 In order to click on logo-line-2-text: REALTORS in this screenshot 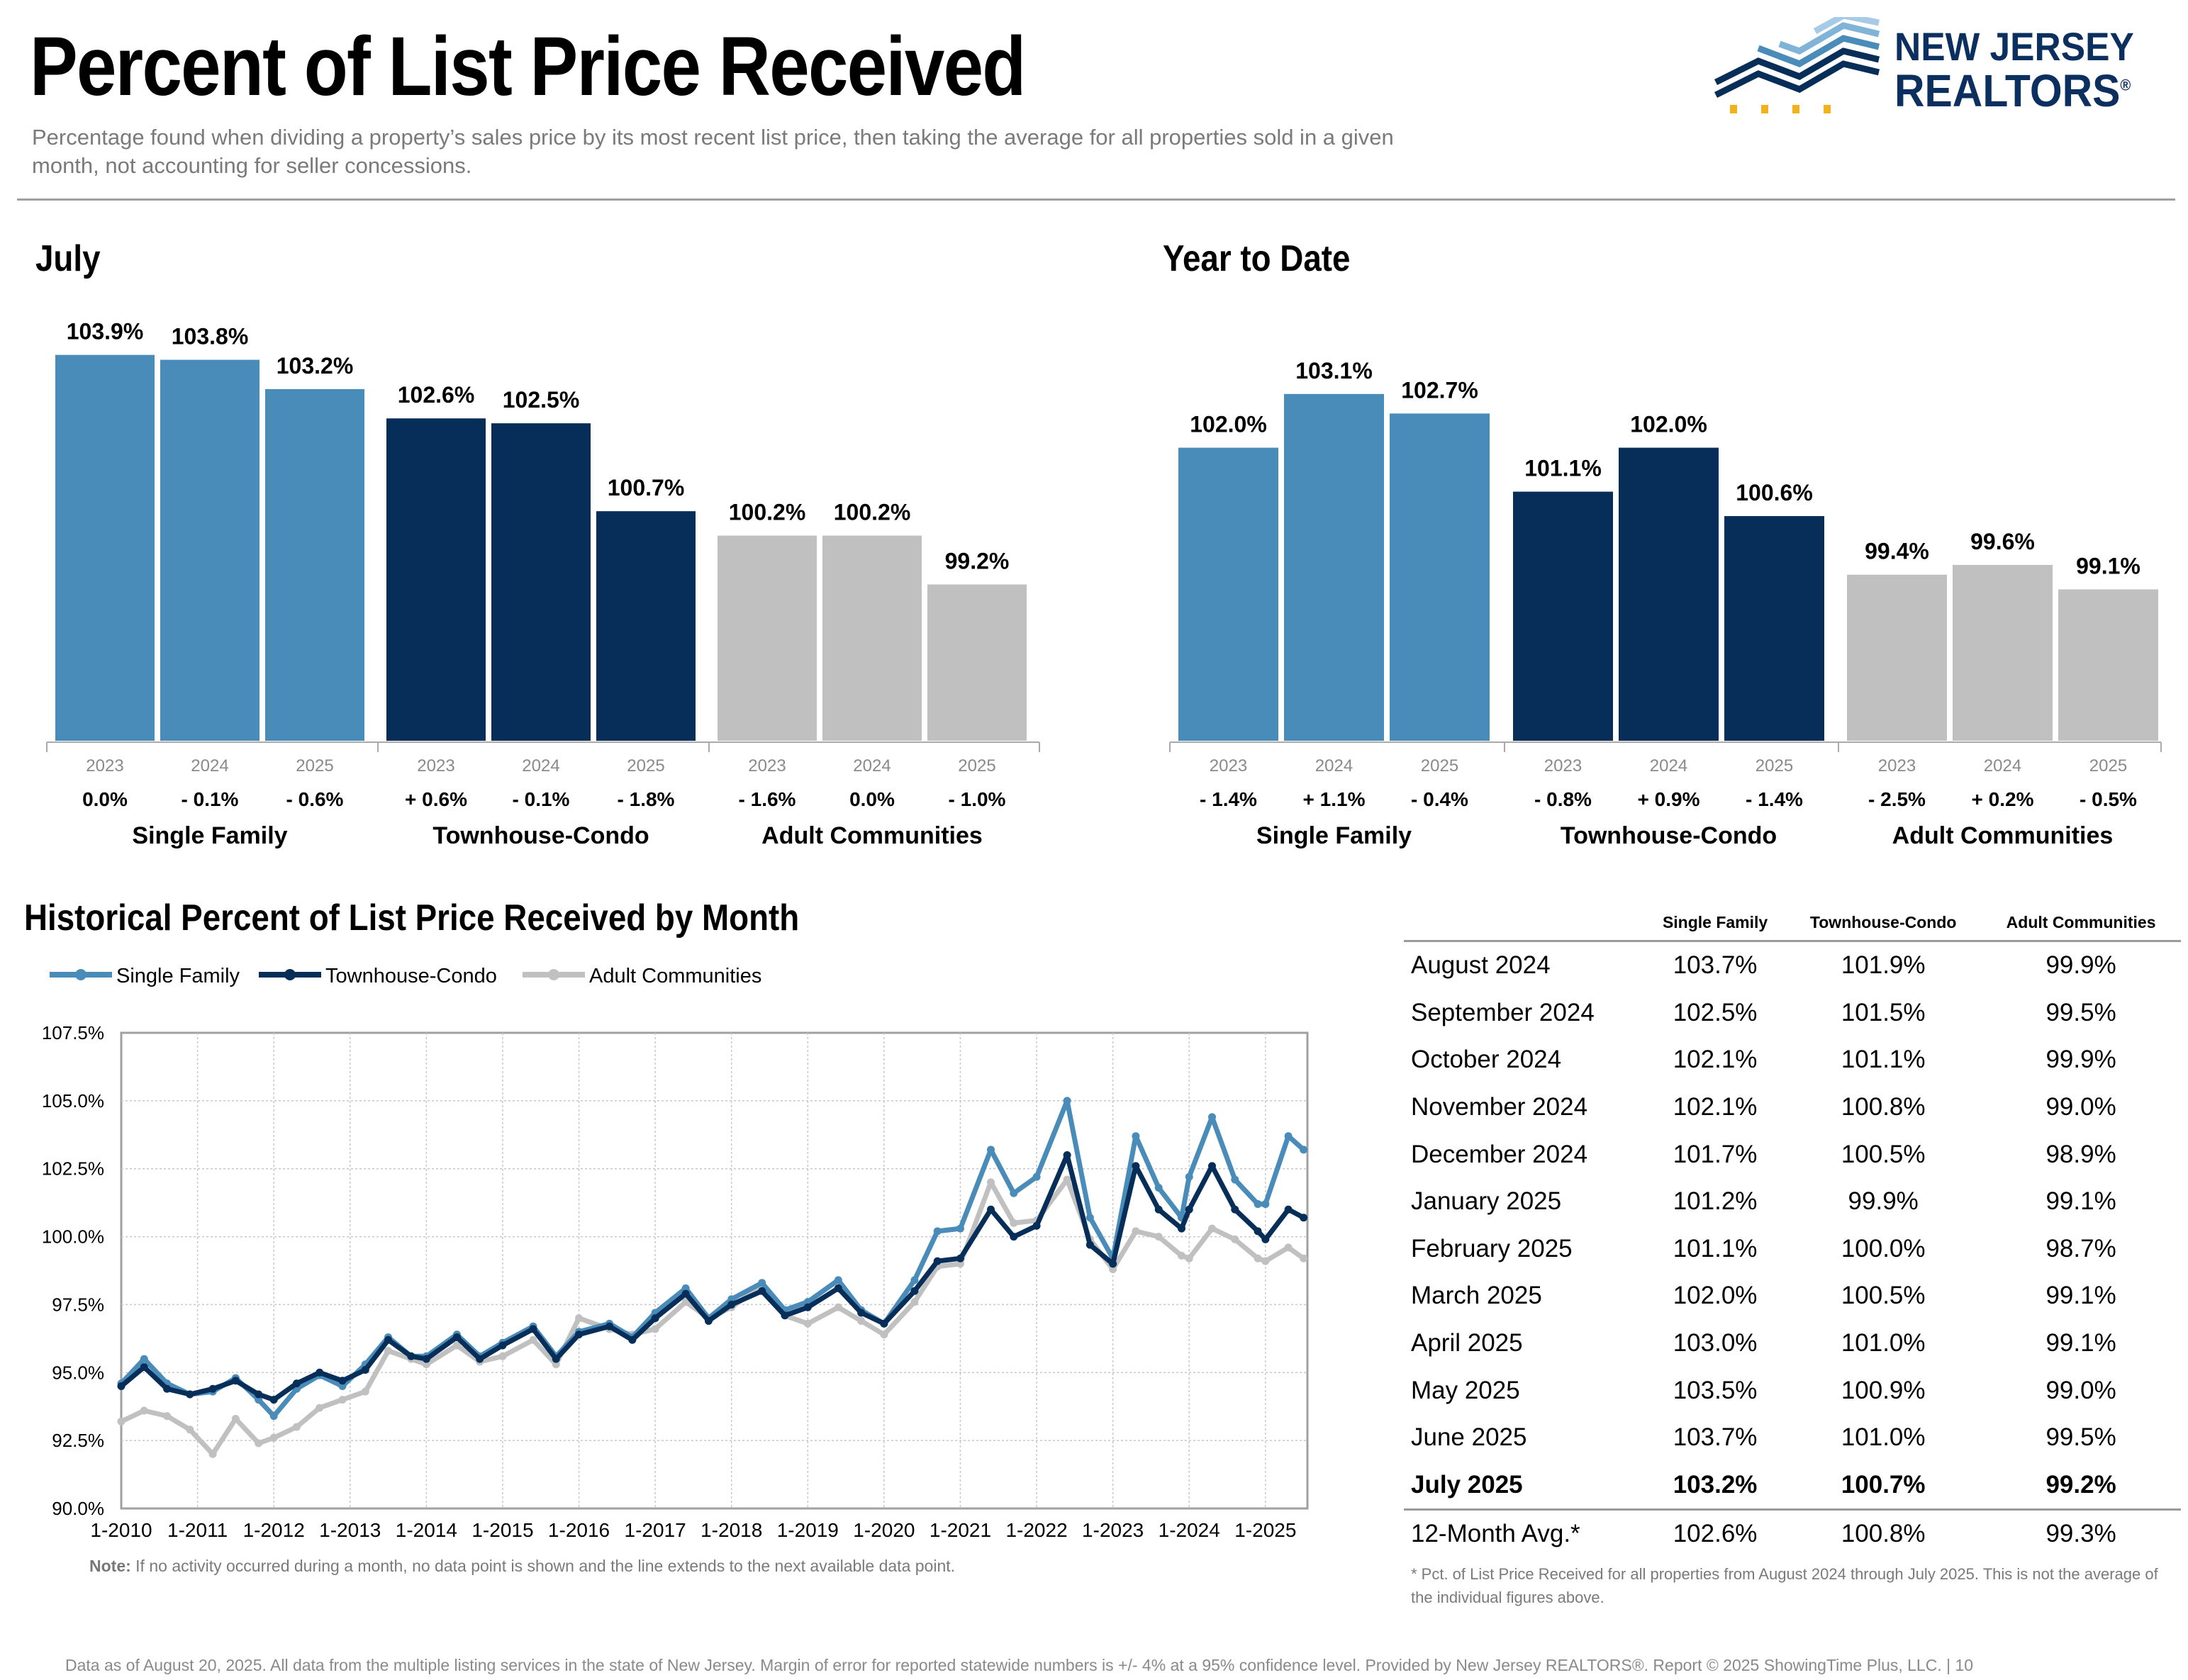, I will do `click(2007, 90)`.